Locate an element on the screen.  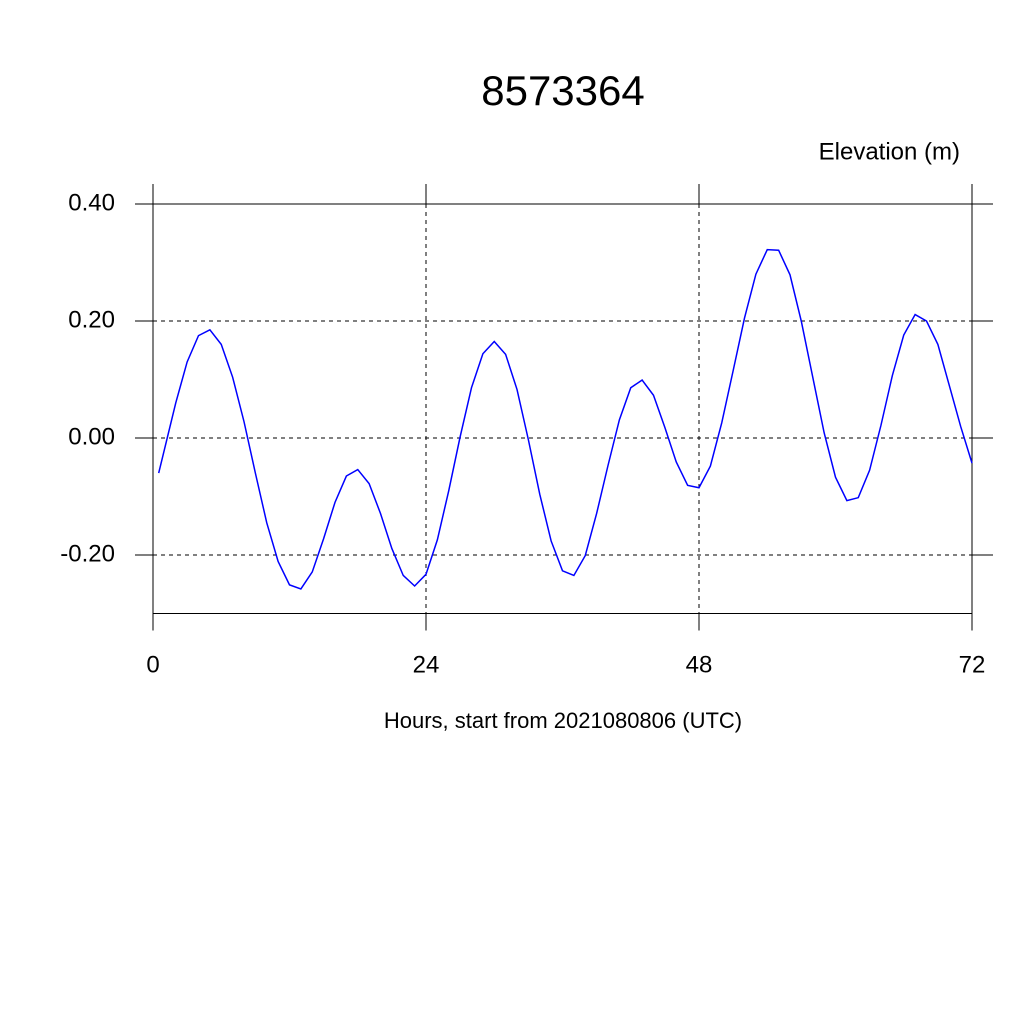
x-axis-label: Hours, start from 2021080806 (UTC) is located at coordinates (563, 720).